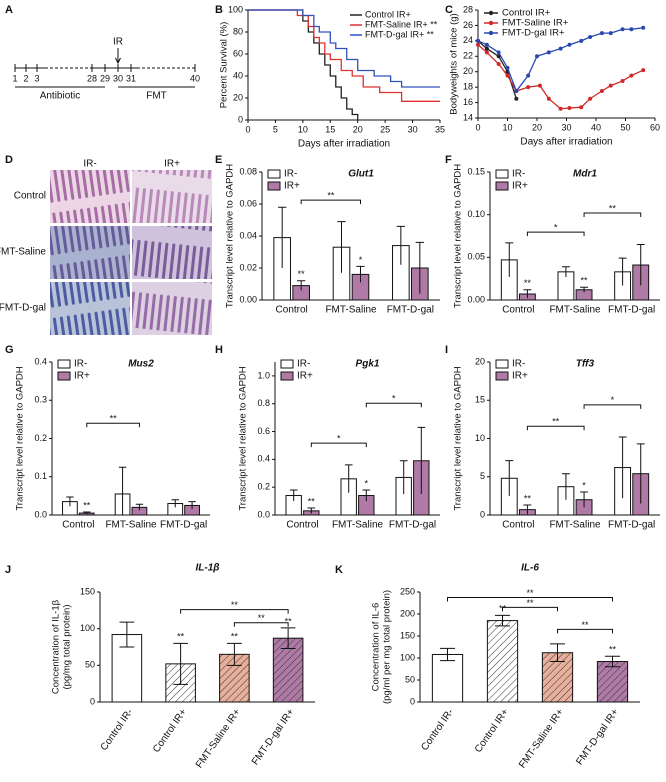  What do you see at coordinates (407, 591) in the screenshot?
I see `y-tick-label: 250` at bounding box center [407, 591].